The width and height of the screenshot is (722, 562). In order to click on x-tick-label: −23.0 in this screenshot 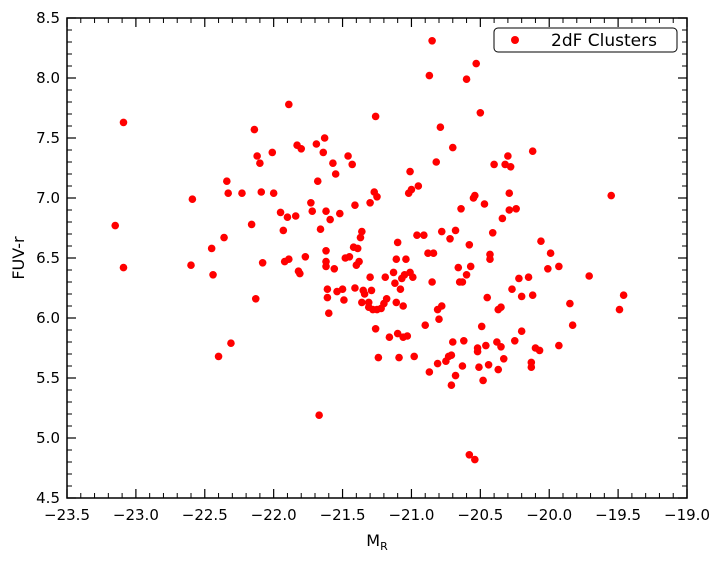, I will do `click(136, 515)`.